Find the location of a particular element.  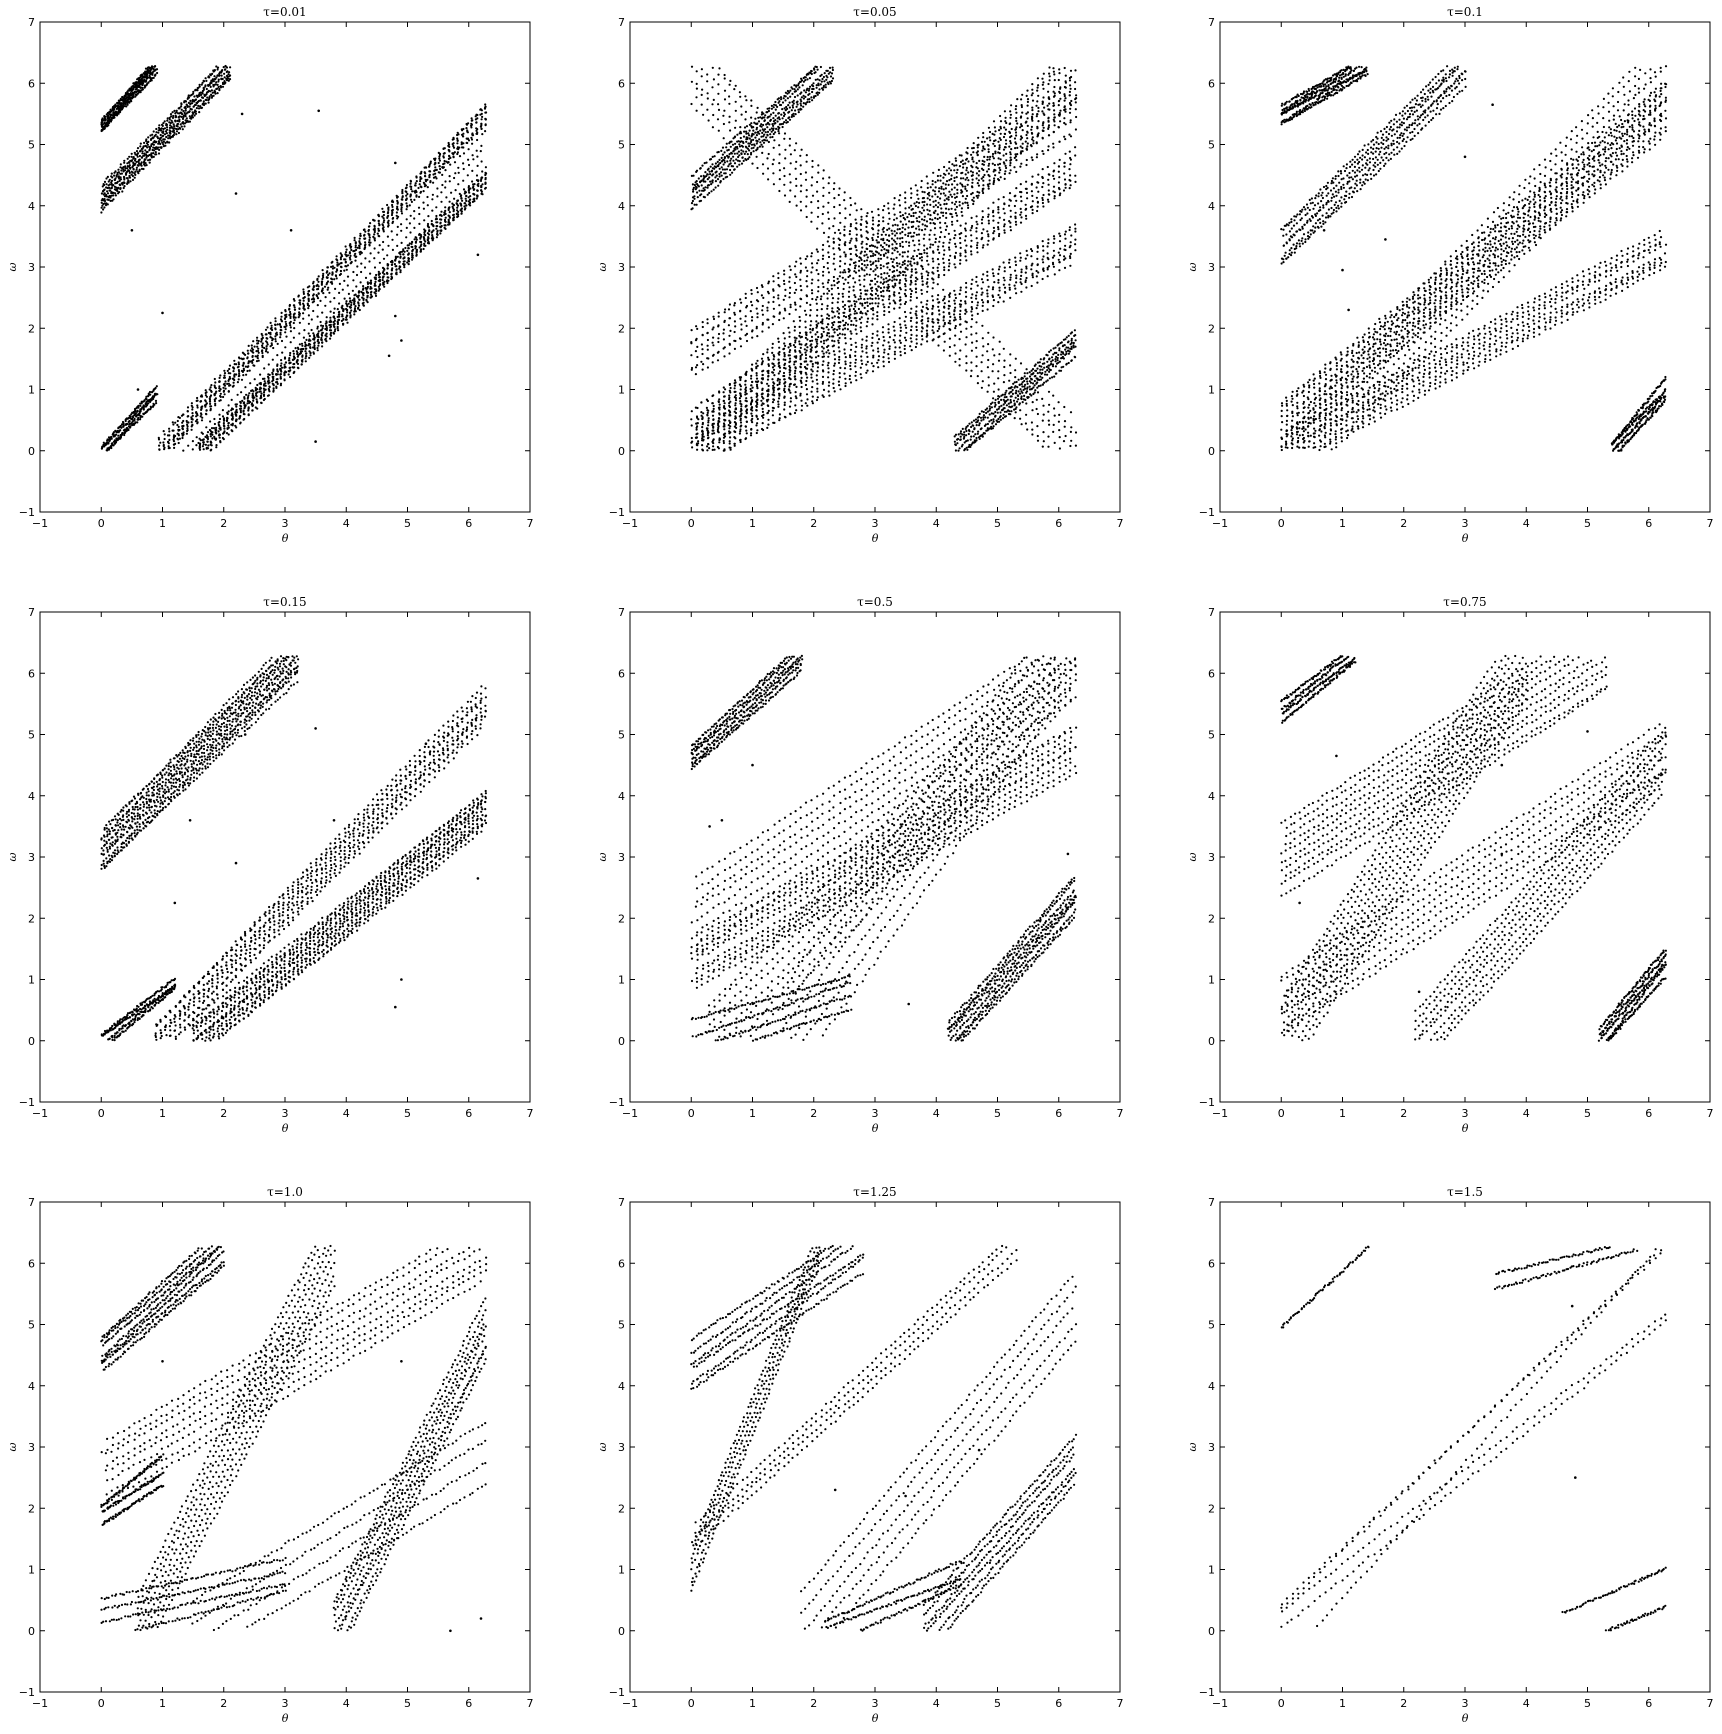

x-tick-label: 2 is located at coordinates (223, 523).